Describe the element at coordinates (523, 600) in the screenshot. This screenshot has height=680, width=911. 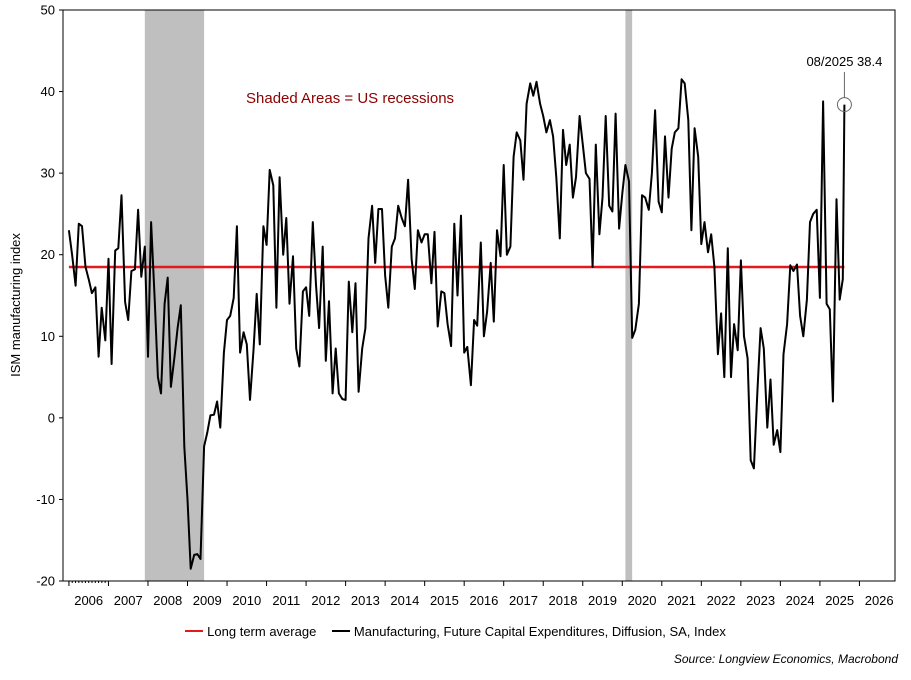
I see `x-tick-label: 2017` at that location.